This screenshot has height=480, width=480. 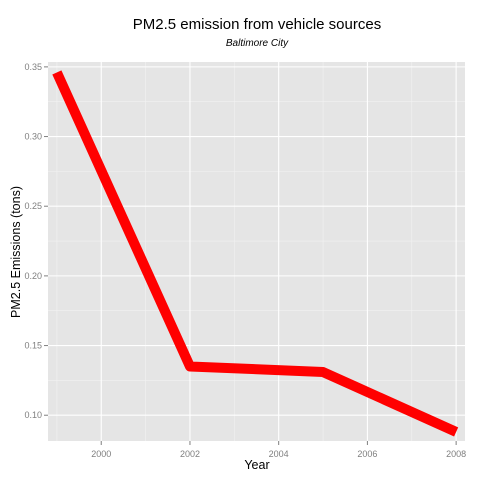 What do you see at coordinates (33, 137) in the screenshot?
I see `y-tick-label: 0.30` at bounding box center [33, 137].